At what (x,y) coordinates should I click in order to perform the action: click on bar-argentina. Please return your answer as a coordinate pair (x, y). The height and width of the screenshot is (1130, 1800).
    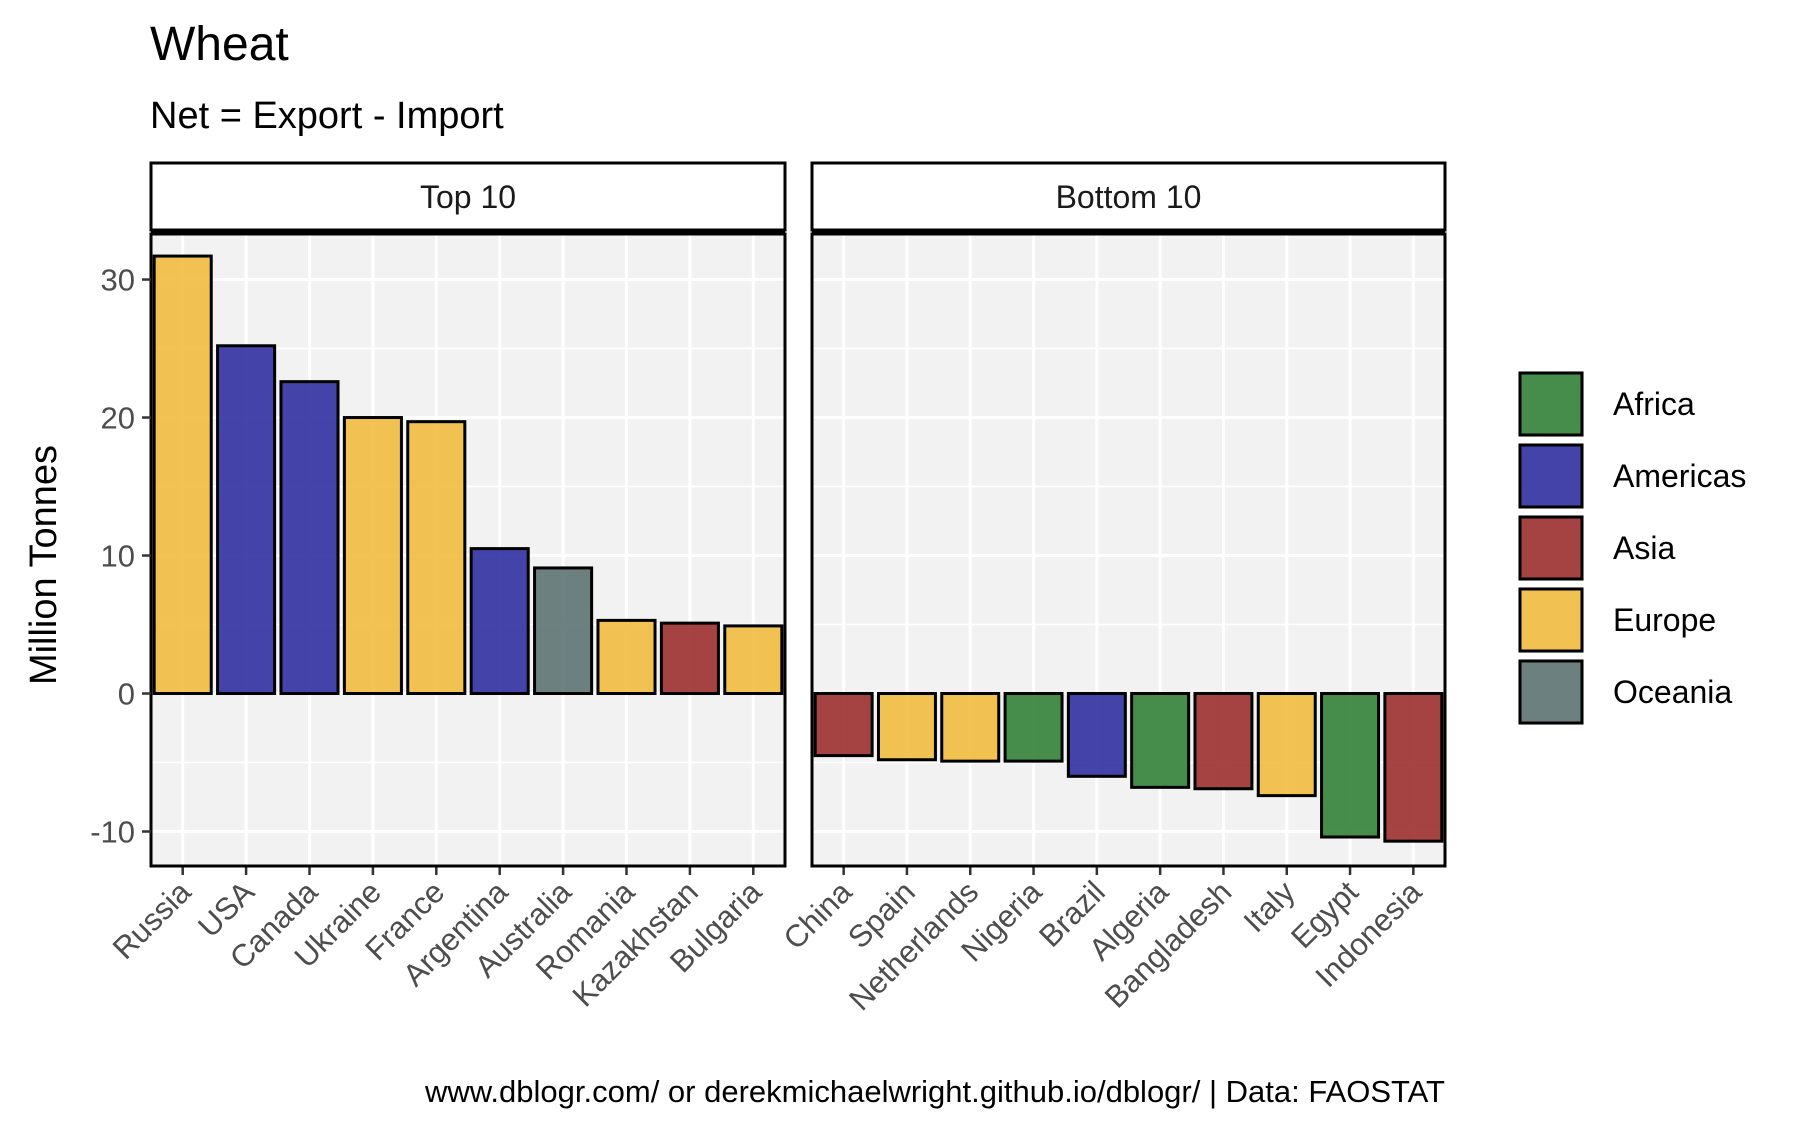
    Looking at the image, I should click on (499, 621).